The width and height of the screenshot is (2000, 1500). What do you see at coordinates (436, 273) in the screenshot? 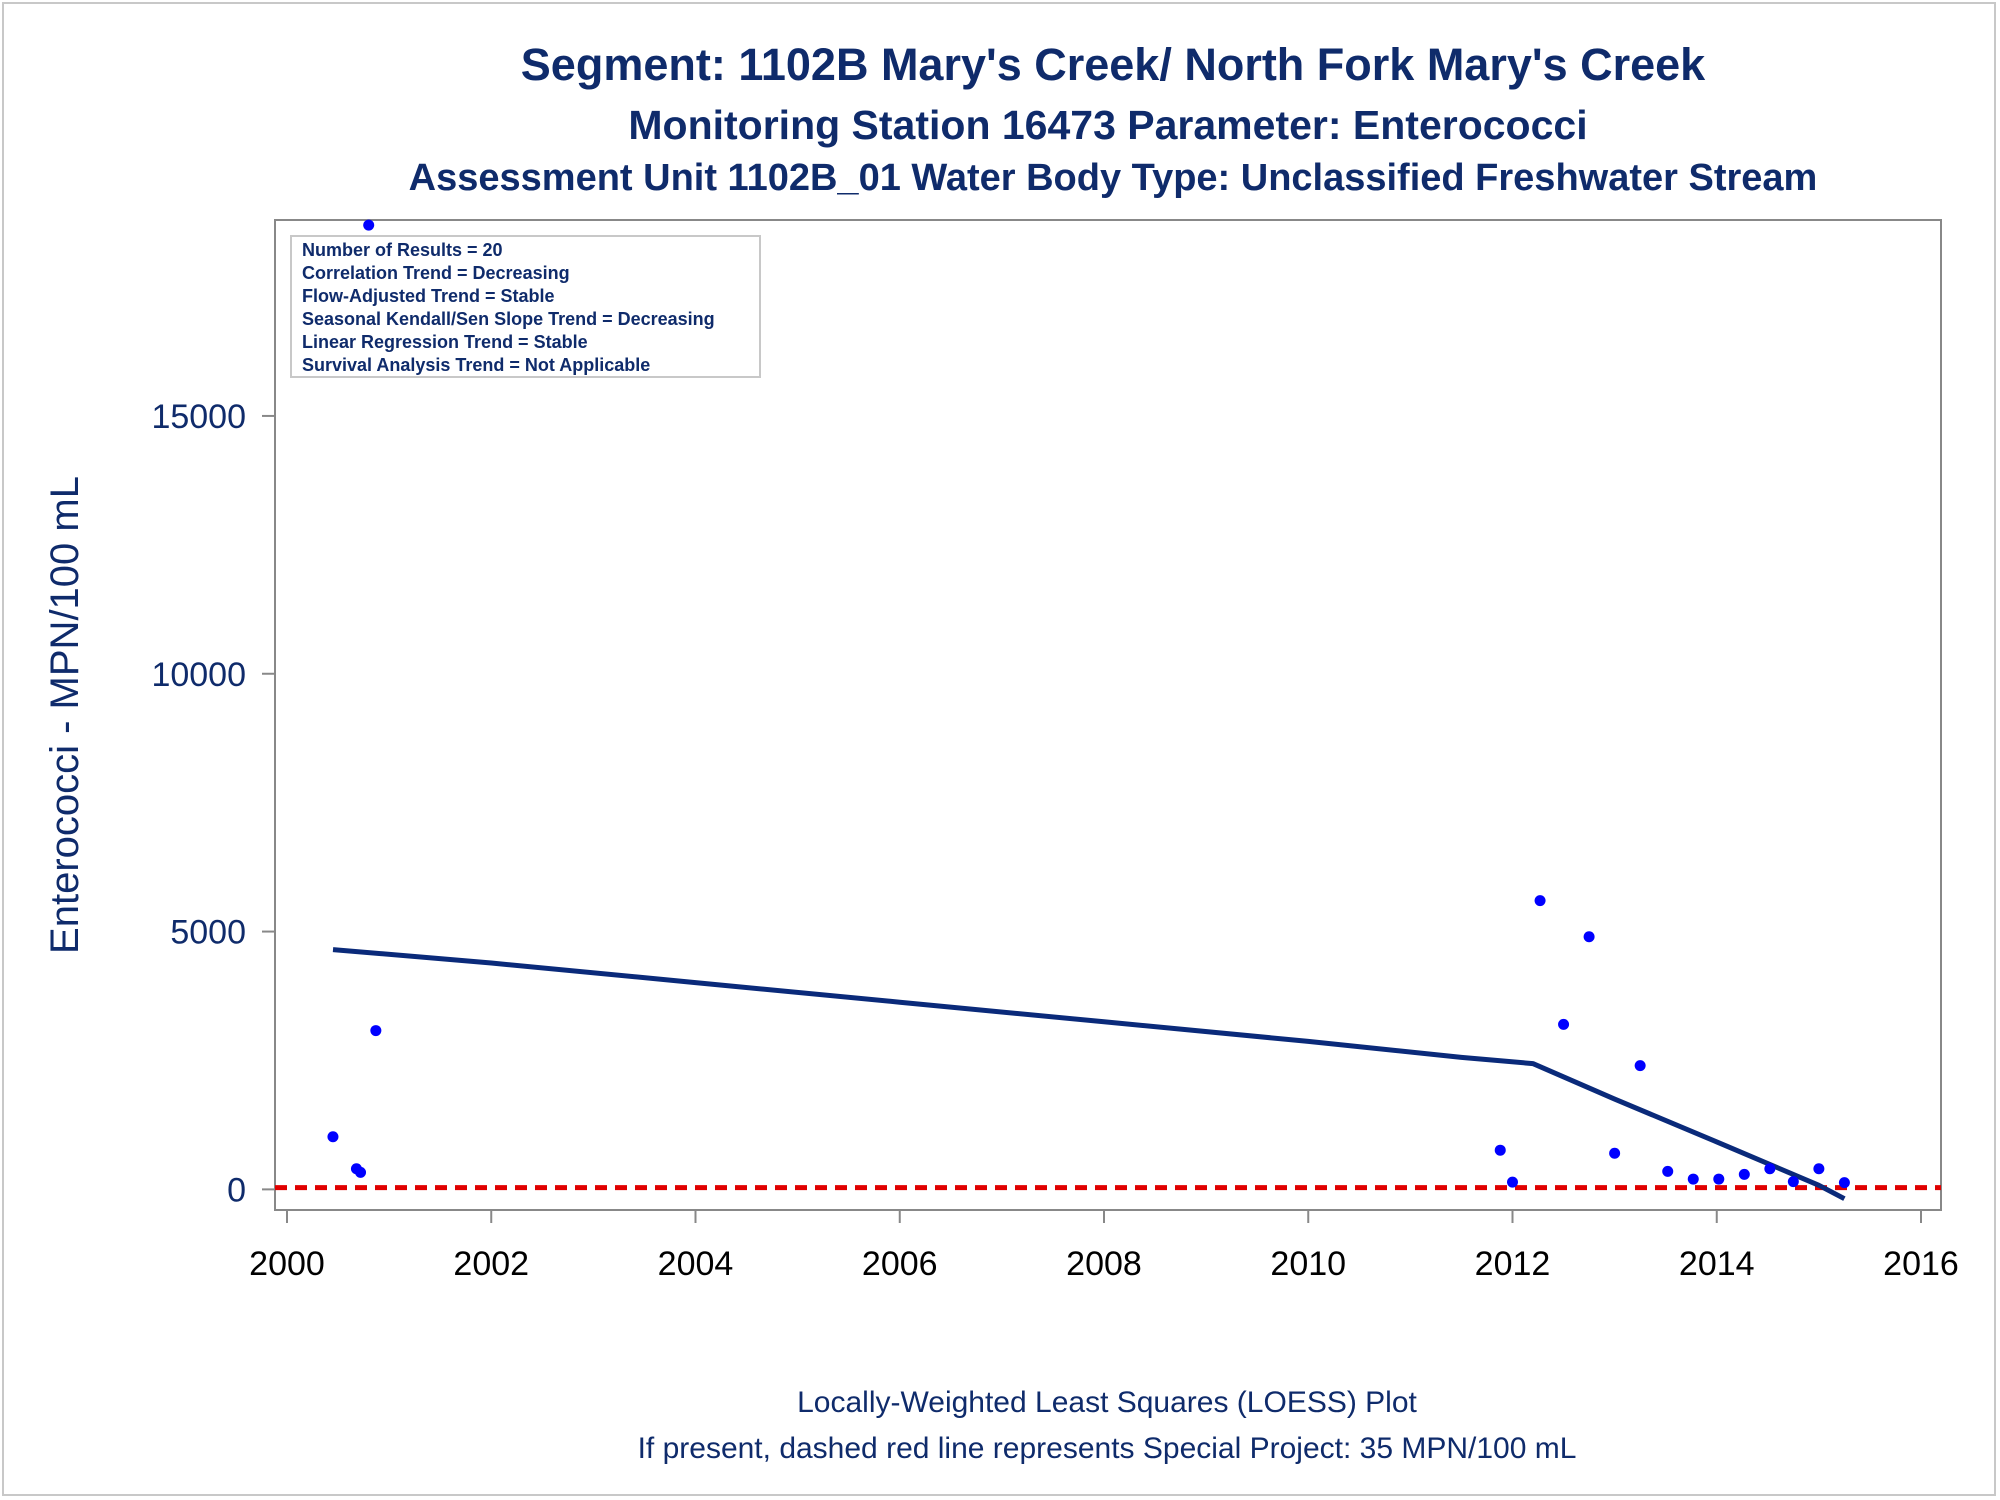
I see `stats-correlation-trend: Correlation Trend = Decreasing` at bounding box center [436, 273].